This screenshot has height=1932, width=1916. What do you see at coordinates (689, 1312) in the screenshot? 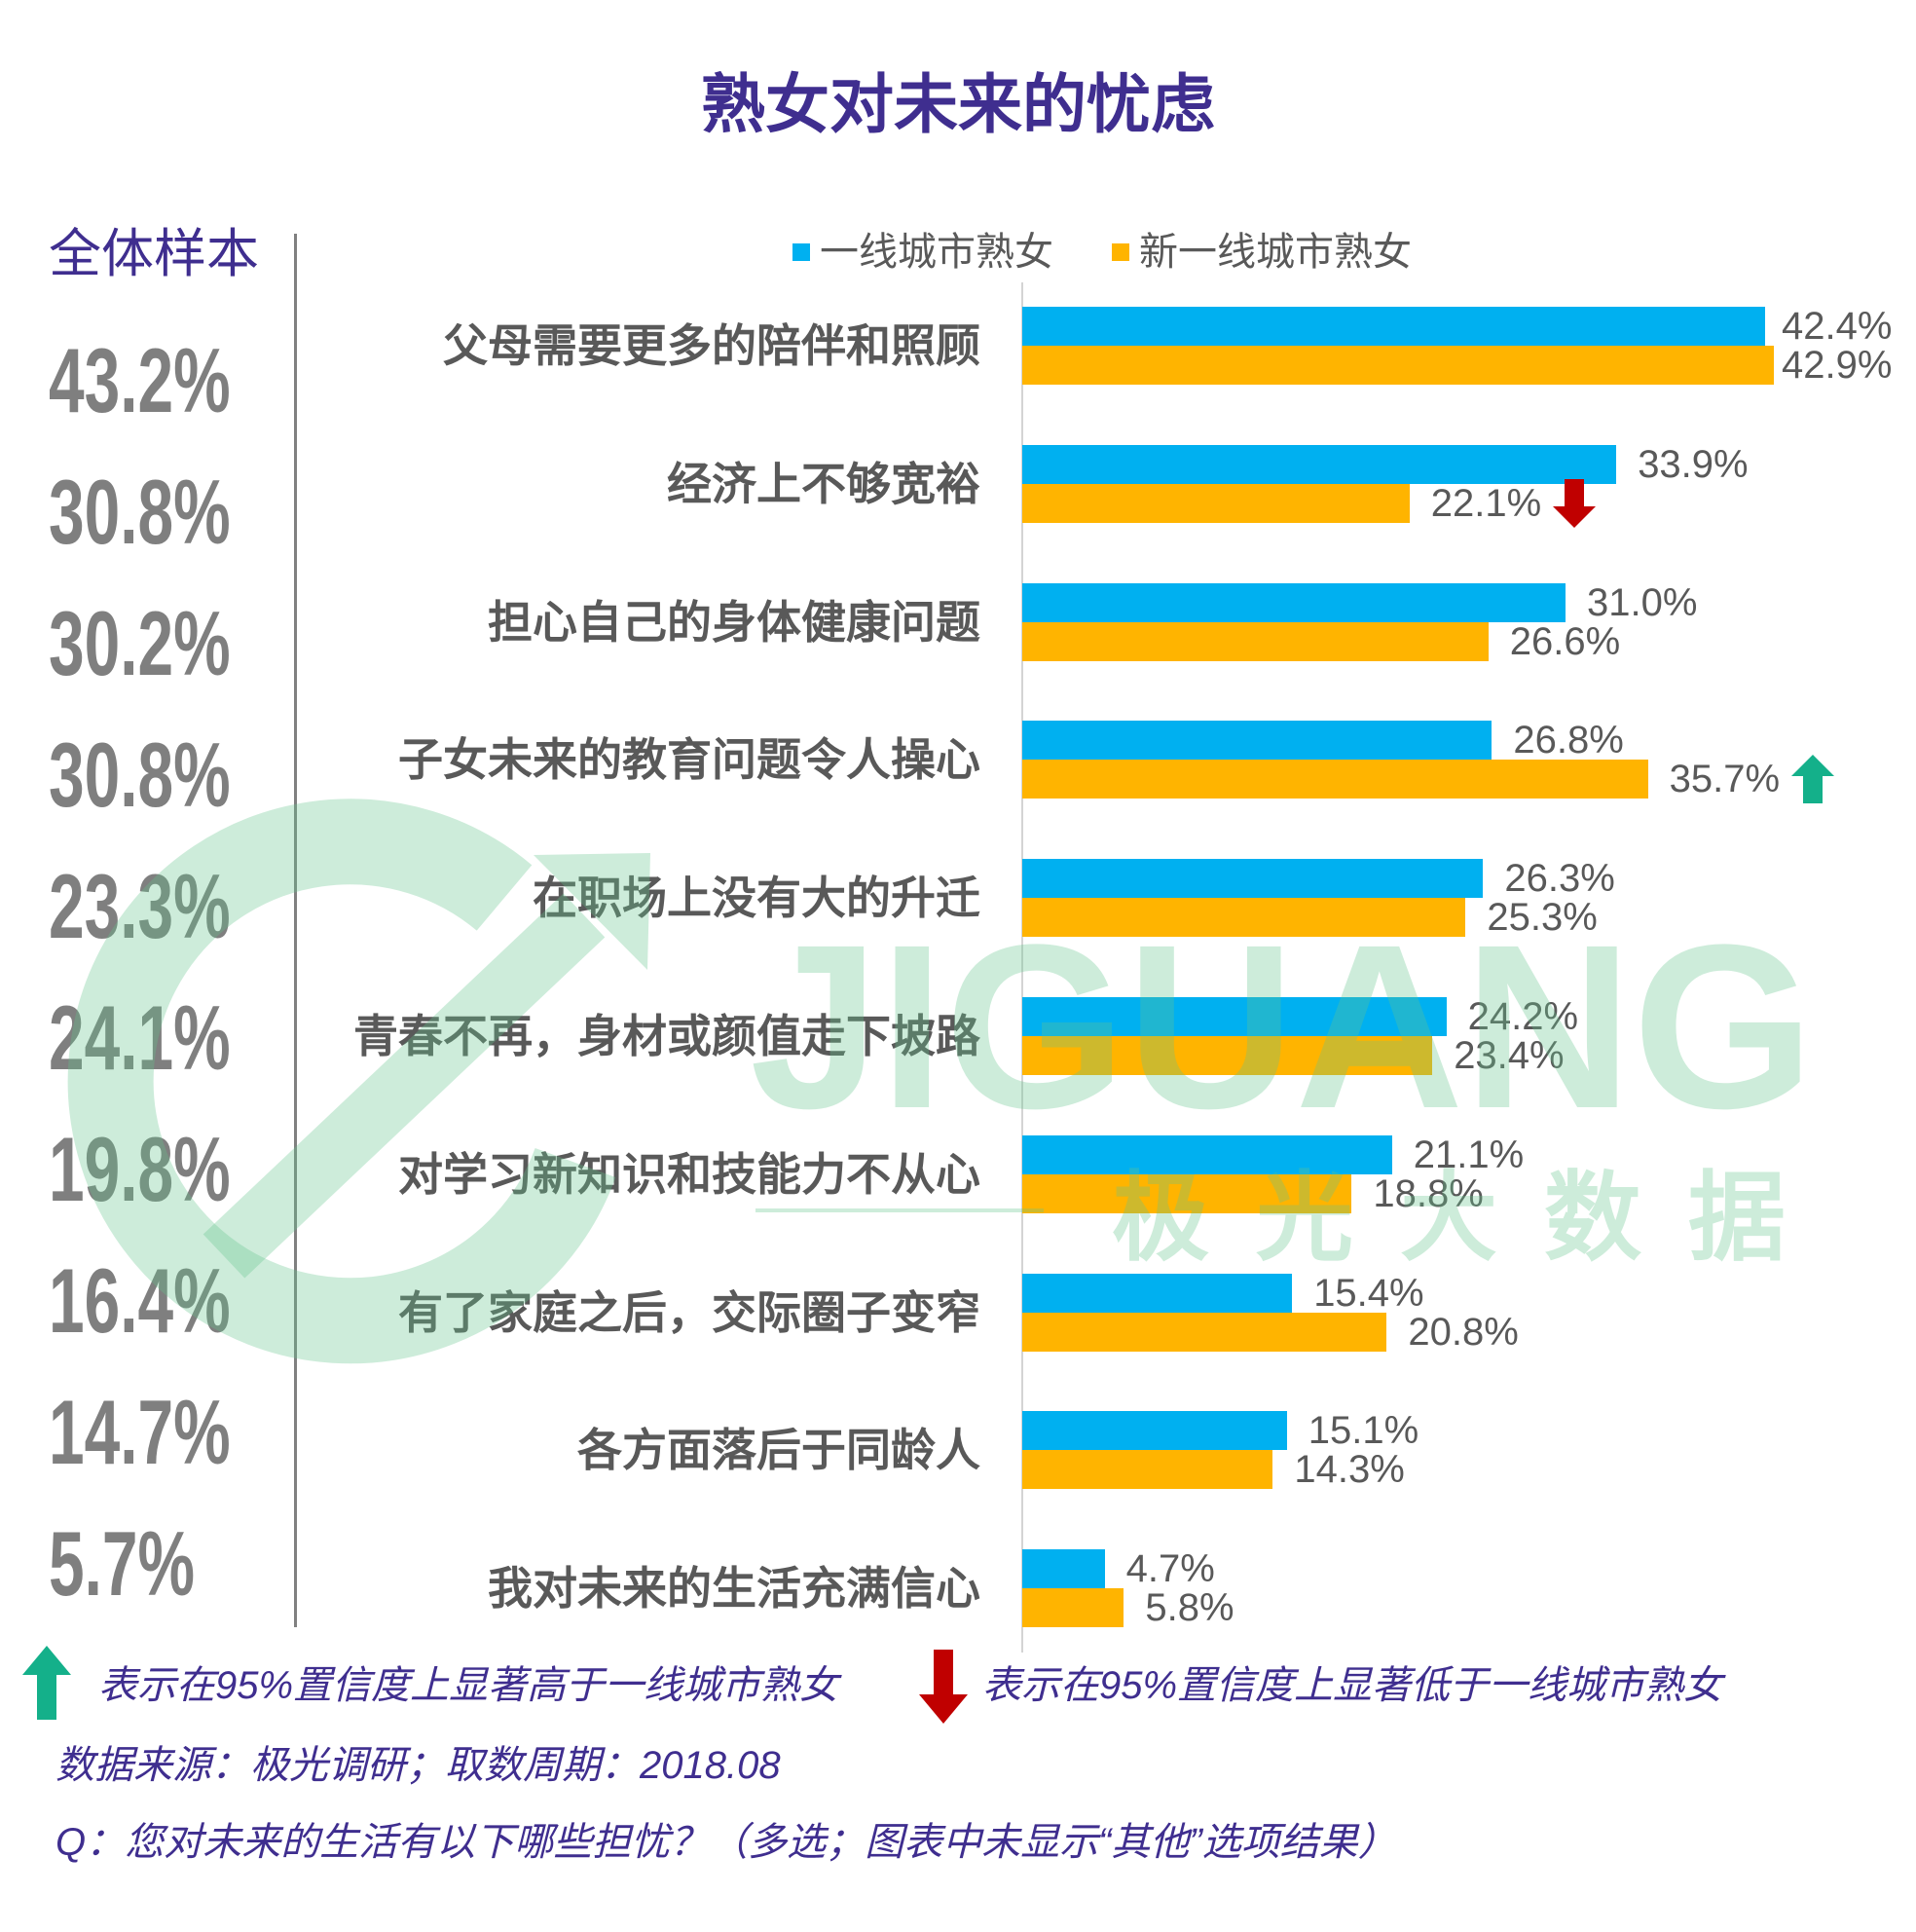
I see `category-label: 有了家庭之后，交际圈子变窄` at bounding box center [689, 1312].